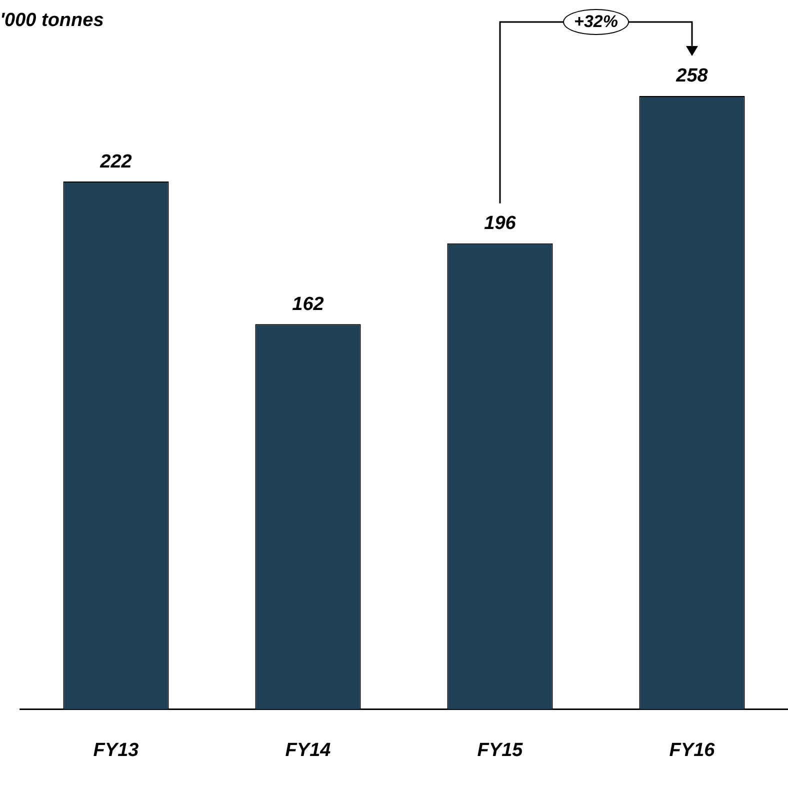 This screenshot has width=788, height=792. I want to click on text: +32%, so click(596, 22).